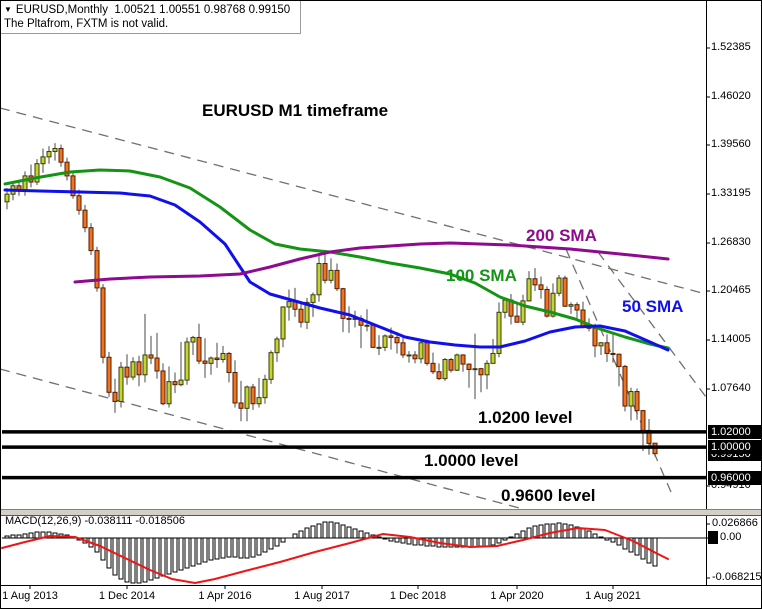 The width and height of the screenshot is (762, 609). I want to click on chart-dropdown-icon: ▼, so click(8, 9).